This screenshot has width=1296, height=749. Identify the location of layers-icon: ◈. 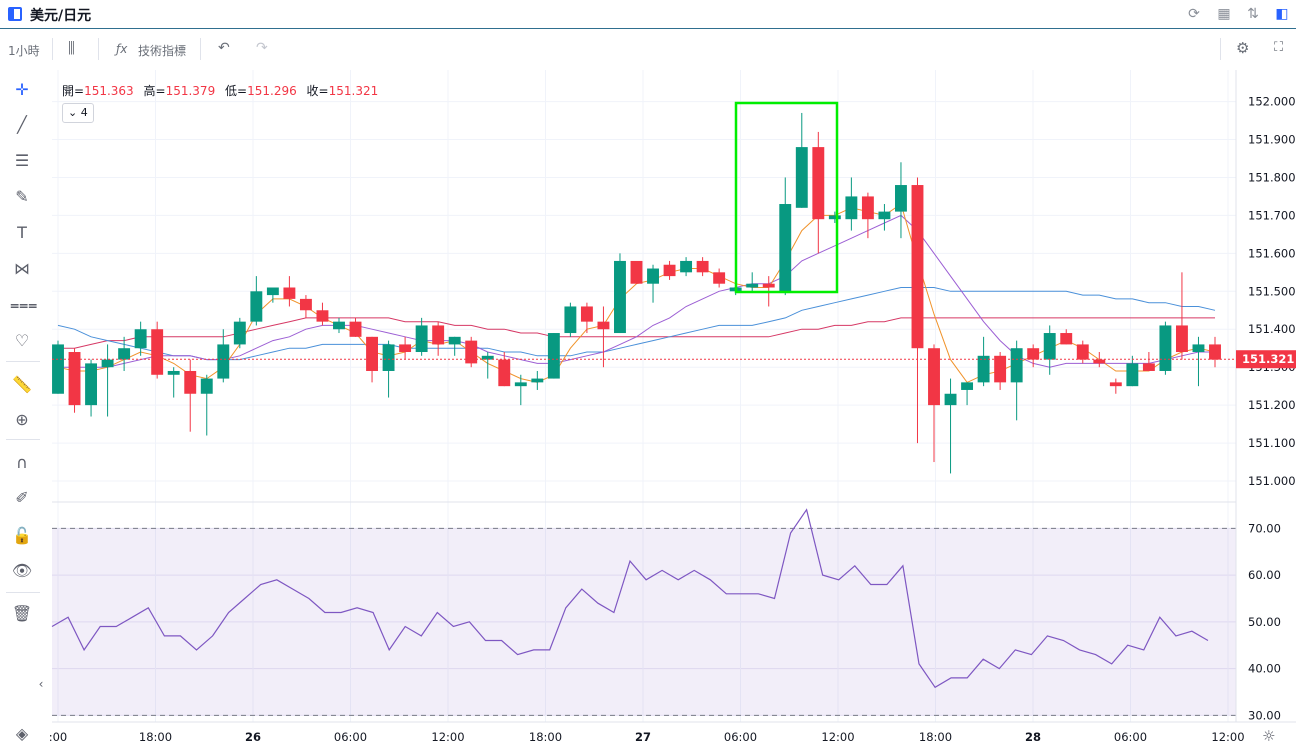
(22, 733).